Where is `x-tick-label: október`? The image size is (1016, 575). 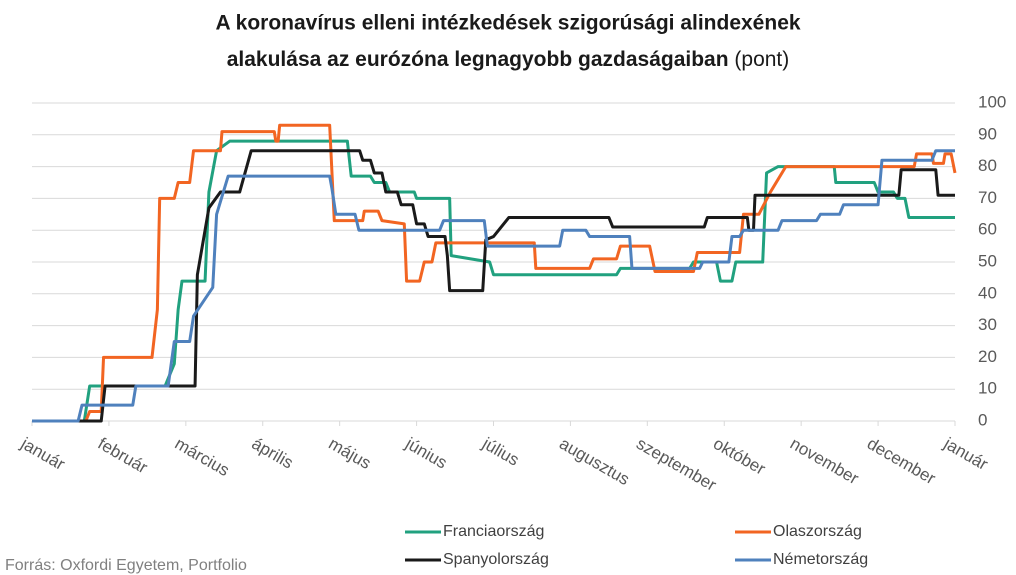
x-tick-label: október is located at coordinates (739, 456).